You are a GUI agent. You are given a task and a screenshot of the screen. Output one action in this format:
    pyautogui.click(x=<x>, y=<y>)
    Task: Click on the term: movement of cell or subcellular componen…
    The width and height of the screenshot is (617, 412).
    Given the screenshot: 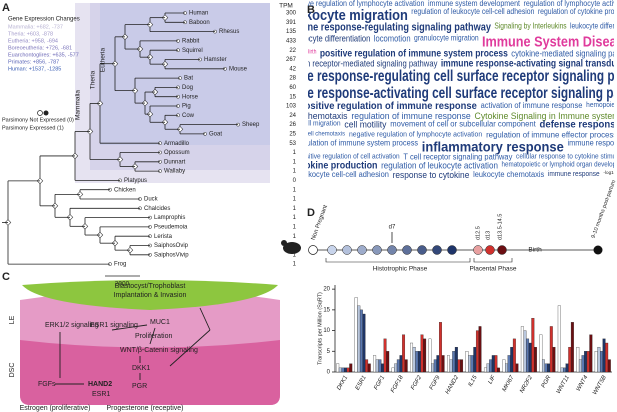 What is the action you would take?
    pyautogui.click(x=463, y=124)
    